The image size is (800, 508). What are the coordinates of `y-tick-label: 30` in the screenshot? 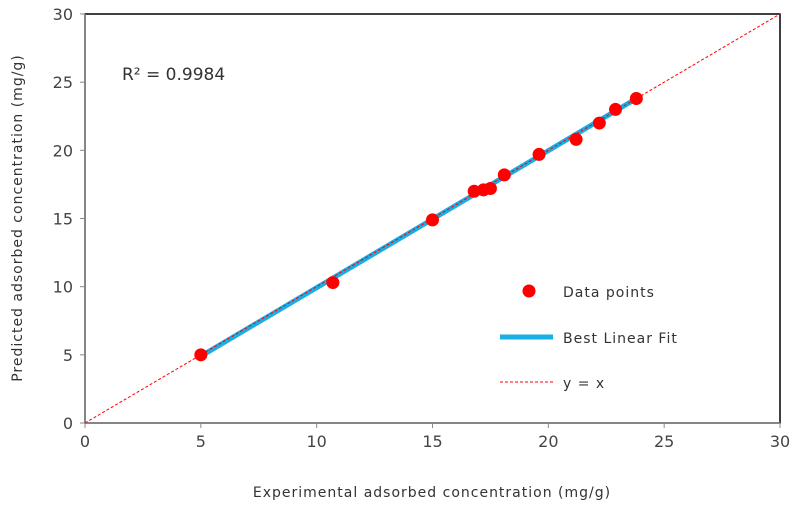 It's located at (63, 14).